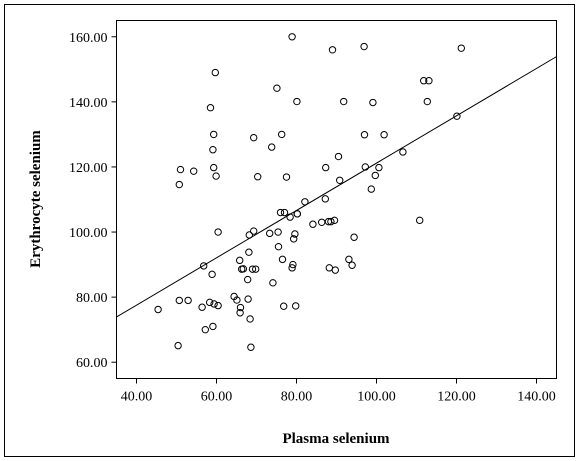 This screenshot has height=461, width=582. Describe the element at coordinates (88, 38) in the screenshot. I see `y-tick-label: 160.00` at that location.